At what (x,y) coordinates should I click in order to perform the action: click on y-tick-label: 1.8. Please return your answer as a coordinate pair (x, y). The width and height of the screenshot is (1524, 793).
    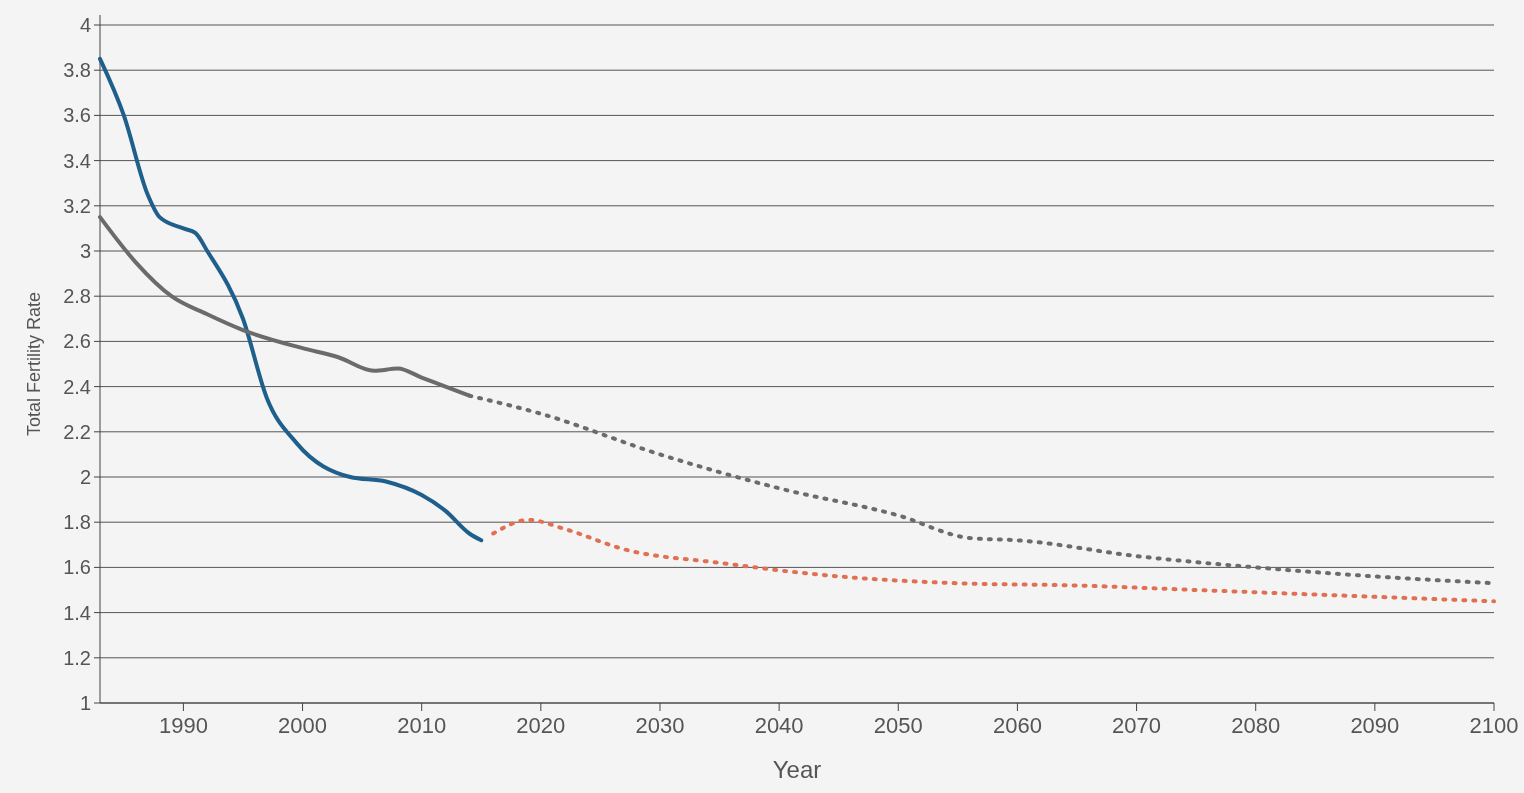
    Looking at the image, I should click on (77, 522).